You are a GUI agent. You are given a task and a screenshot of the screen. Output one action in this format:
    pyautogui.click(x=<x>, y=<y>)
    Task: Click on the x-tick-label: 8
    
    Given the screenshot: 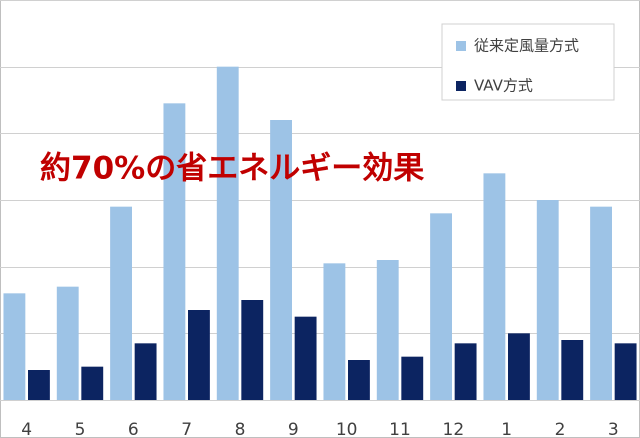 What is the action you would take?
    pyautogui.click(x=240, y=429)
    